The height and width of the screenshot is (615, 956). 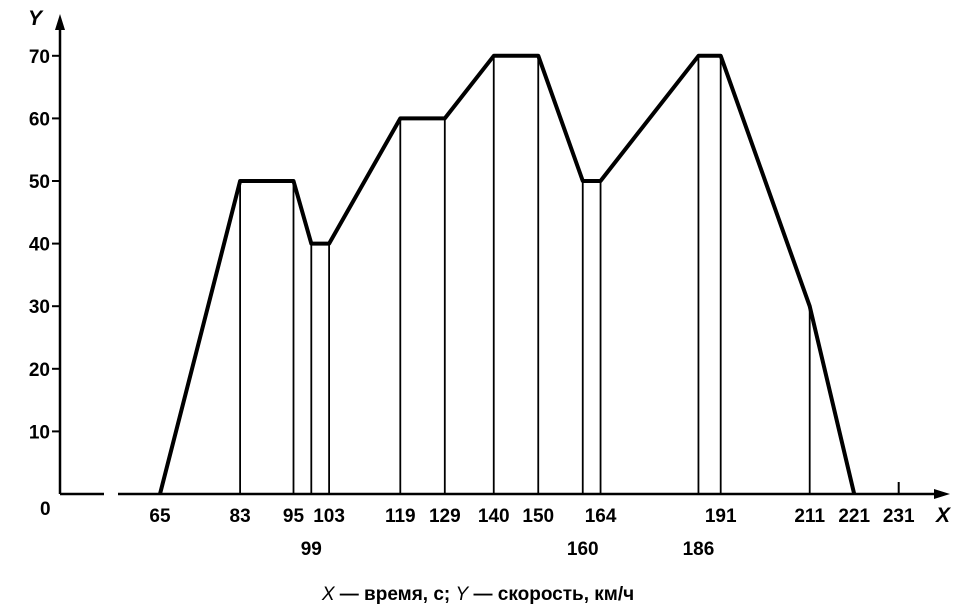 I want to click on x-axis-label: X, so click(x=943, y=515).